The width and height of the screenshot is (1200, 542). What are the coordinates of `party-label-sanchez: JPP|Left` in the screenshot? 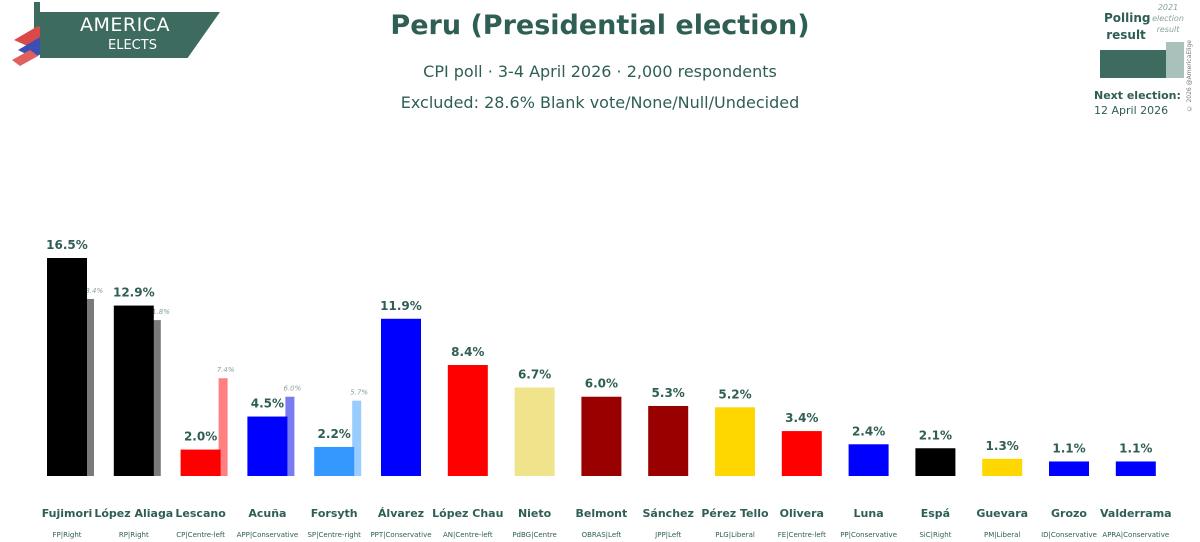 It's located at (667, 535).